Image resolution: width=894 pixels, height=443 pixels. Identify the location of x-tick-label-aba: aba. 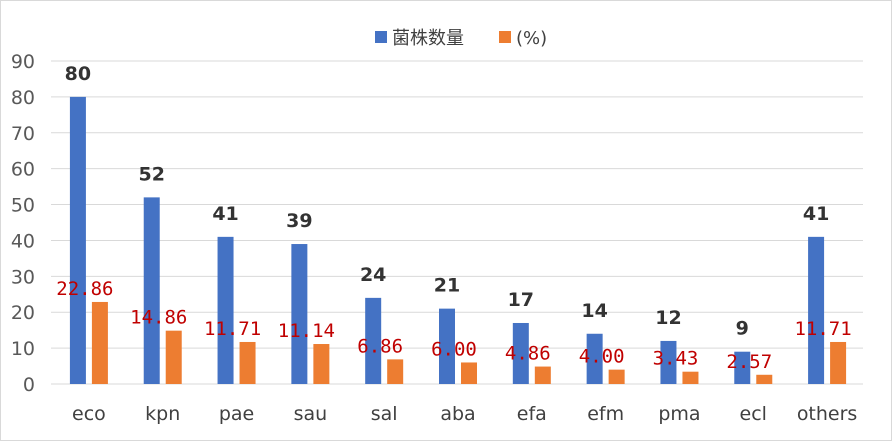
(457, 414).